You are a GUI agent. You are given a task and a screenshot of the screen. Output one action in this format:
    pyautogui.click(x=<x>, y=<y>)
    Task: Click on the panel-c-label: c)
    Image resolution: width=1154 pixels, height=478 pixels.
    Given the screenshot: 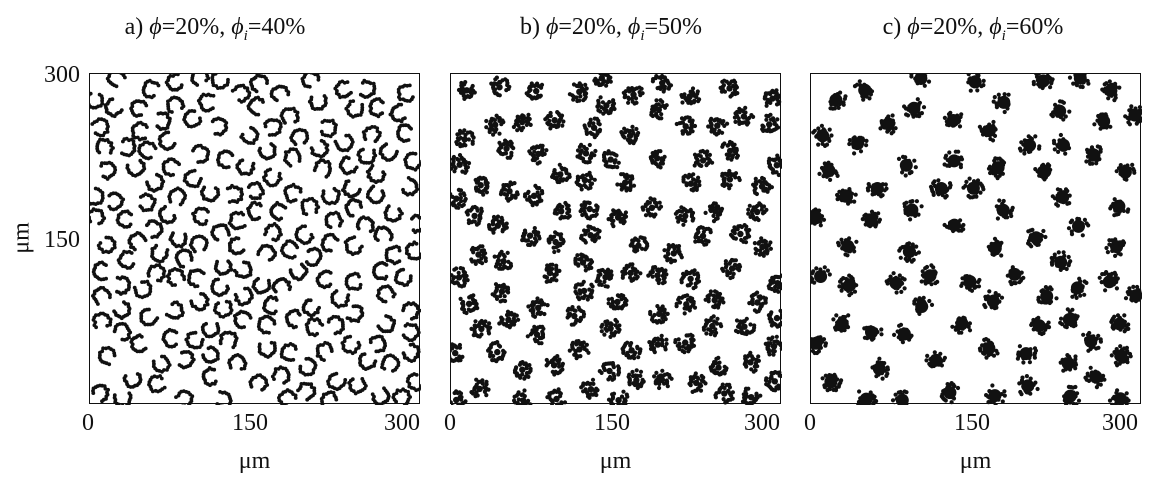 What is the action you would take?
    pyautogui.click(x=892, y=27)
    